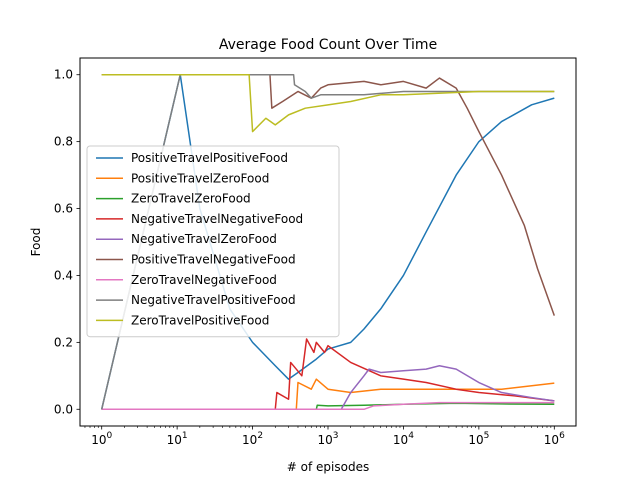 This screenshot has height=480, width=640. What do you see at coordinates (213, 300) in the screenshot?
I see `legend-label-7: NegativeTravelPositiveFood` at bounding box center [213, 300].